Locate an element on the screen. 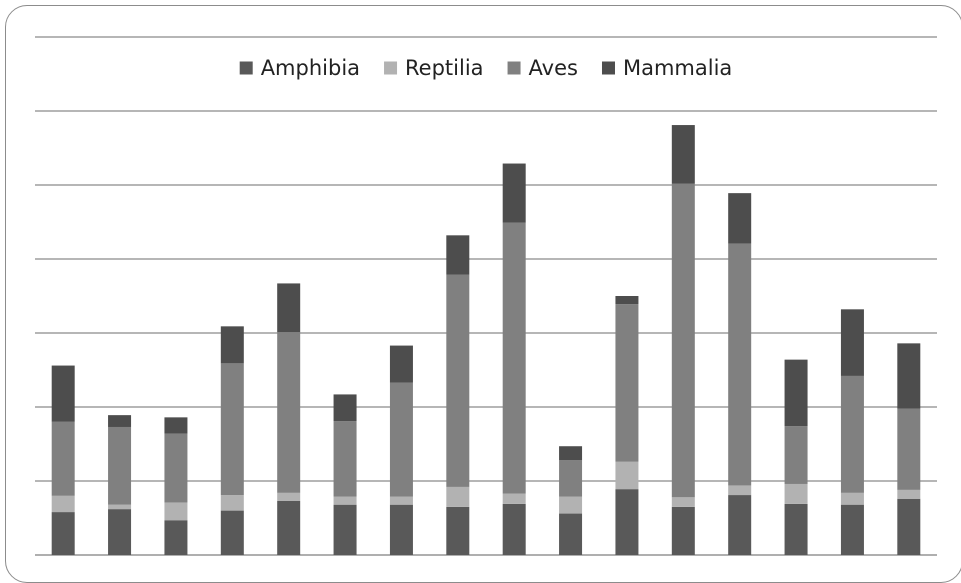 This screenshot has height=583, width=961. legend-label-reptilia: Reptilia is located at coordinates (444, 68).